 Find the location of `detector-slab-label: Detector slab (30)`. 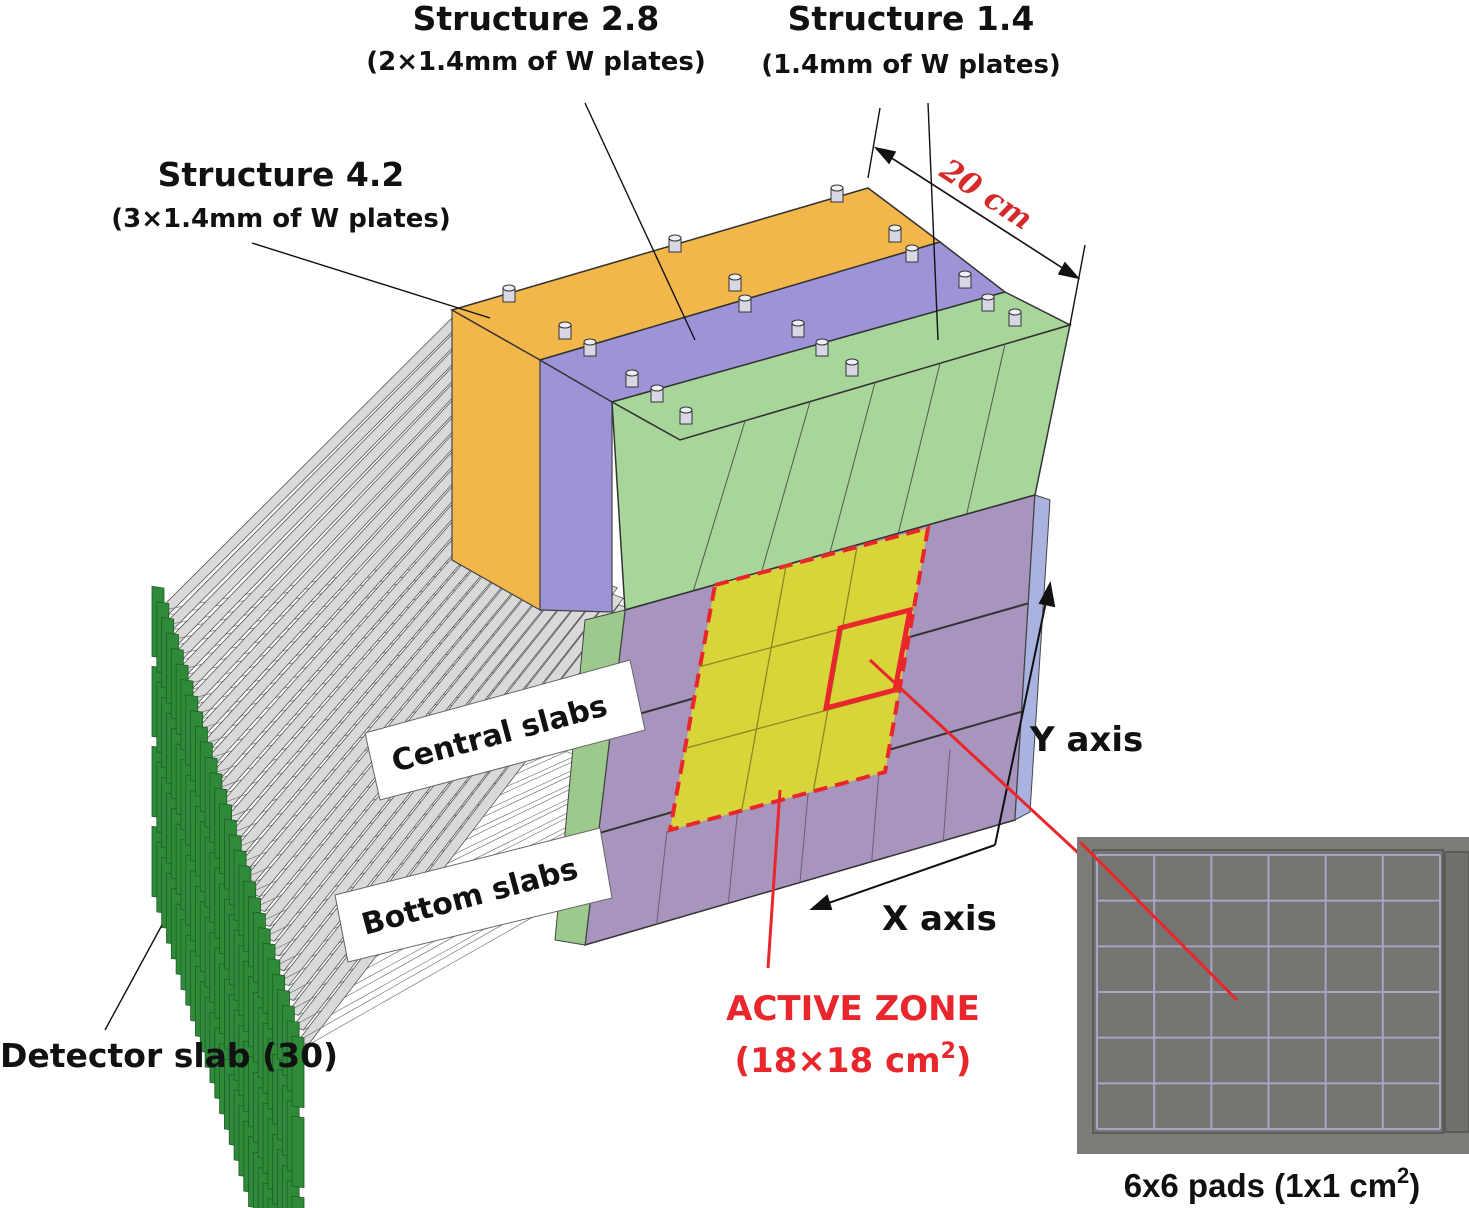

detector-slab-label: Detector slab (30) is located at coordinates (169, 1055).